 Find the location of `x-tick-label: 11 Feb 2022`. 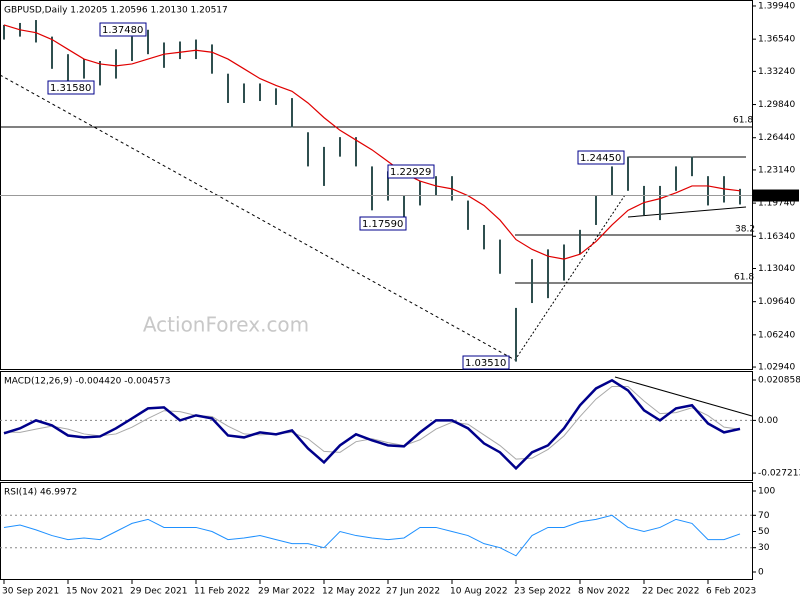

x-tick-label: 11 Feb 2022 is located at coordinates (222, 592).